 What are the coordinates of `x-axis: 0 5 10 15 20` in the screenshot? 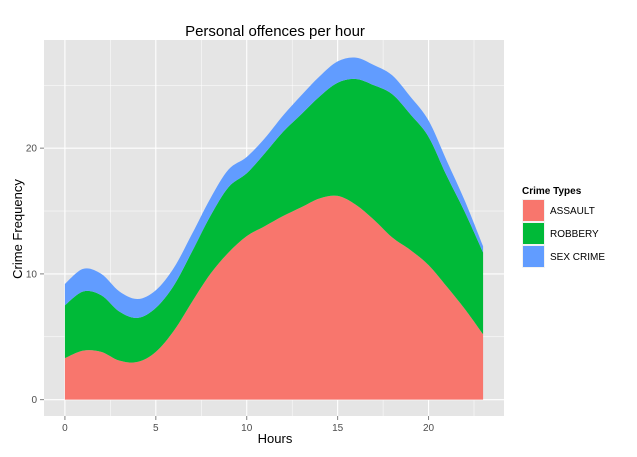 It's located at (248, 425).